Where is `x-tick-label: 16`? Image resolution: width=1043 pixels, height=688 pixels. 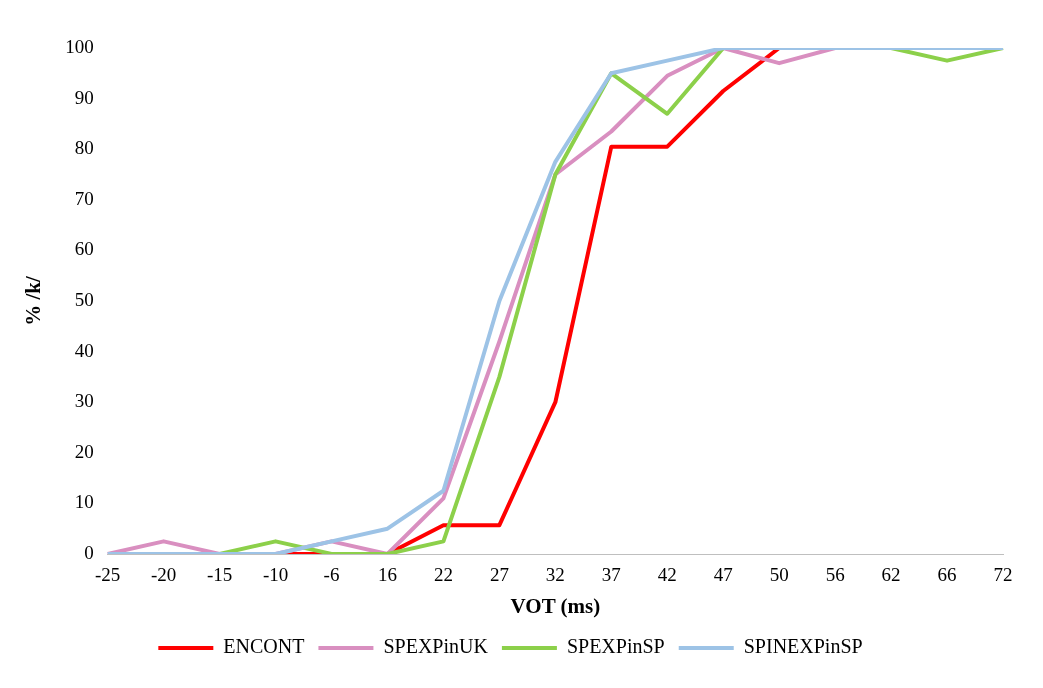
x-tick-label: 16 is located at coordinates (387, 575).